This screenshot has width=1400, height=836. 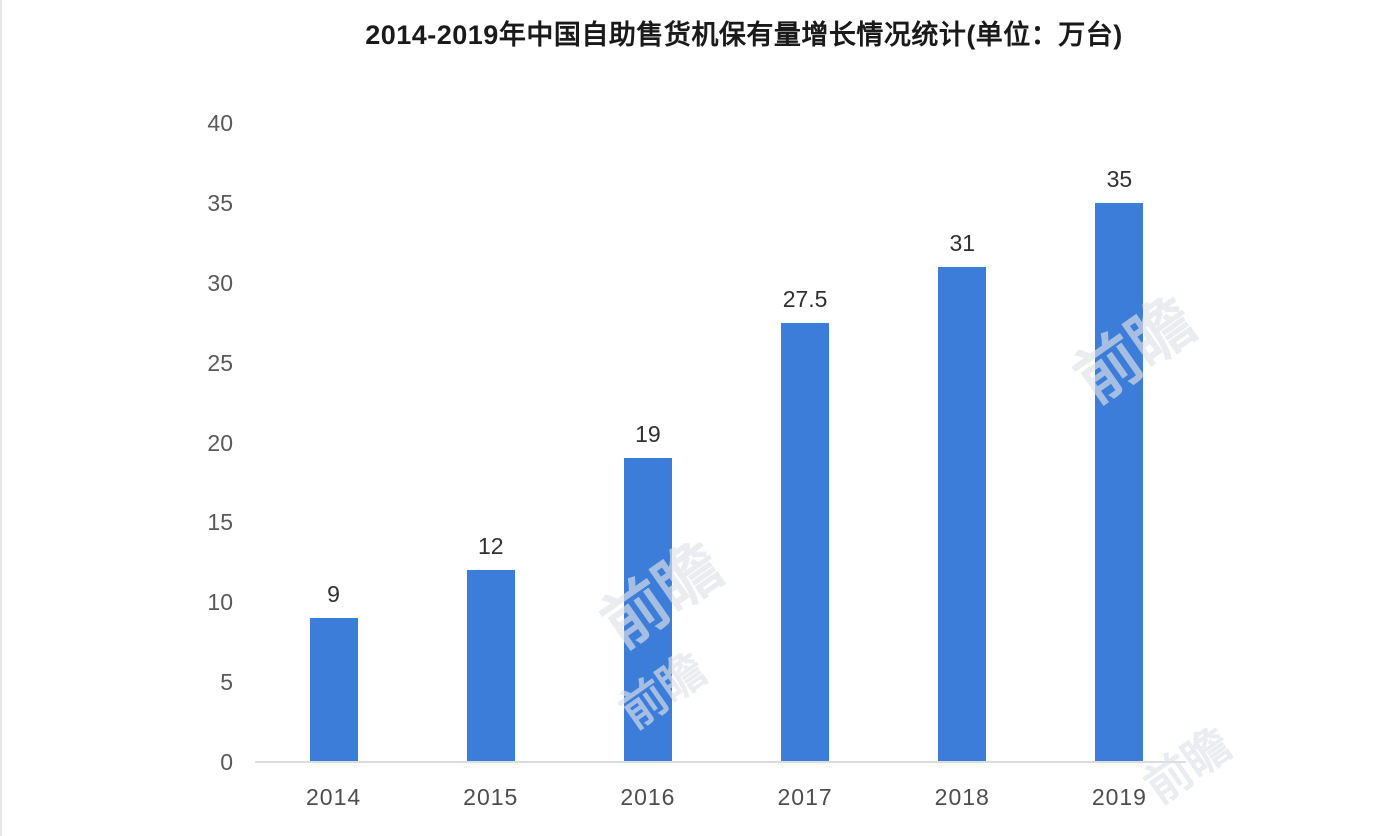 What do you see at coordinates (220, 602) in the screenshot?
I see `y-tick-label: 10` at bounding box center [220, 602].